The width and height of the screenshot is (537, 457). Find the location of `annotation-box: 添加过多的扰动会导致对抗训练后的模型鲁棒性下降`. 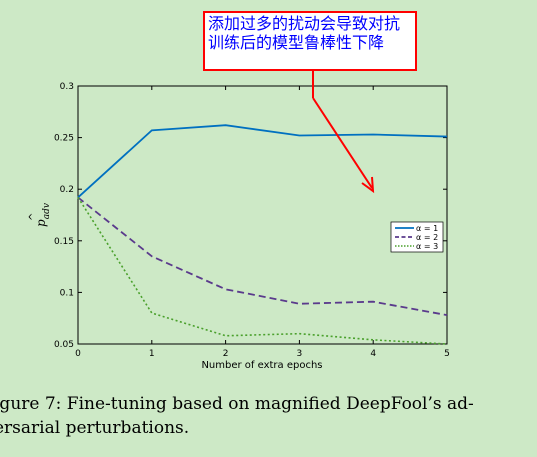

annotation-box: 添加过多的扰动会导致对抗训练后的模型鲁棒性下降 is located at coordinates (310, 41).